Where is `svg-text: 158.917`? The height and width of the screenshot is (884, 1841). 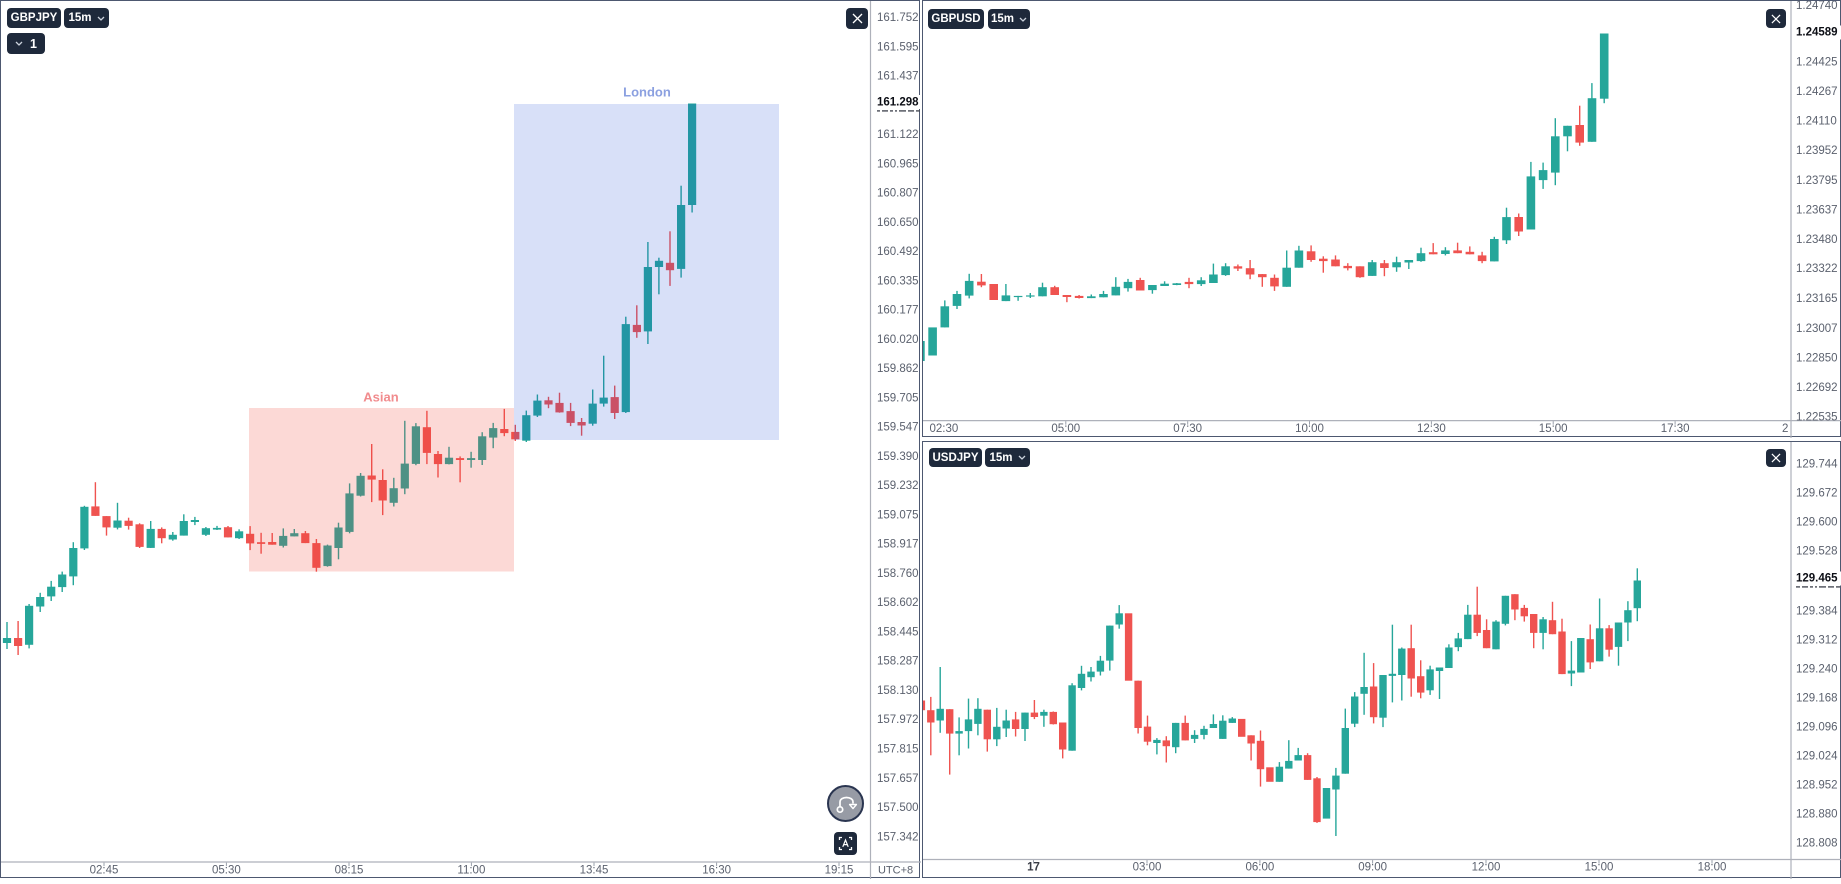
svg-text: 158.917 is located at coordinates (898, 545).